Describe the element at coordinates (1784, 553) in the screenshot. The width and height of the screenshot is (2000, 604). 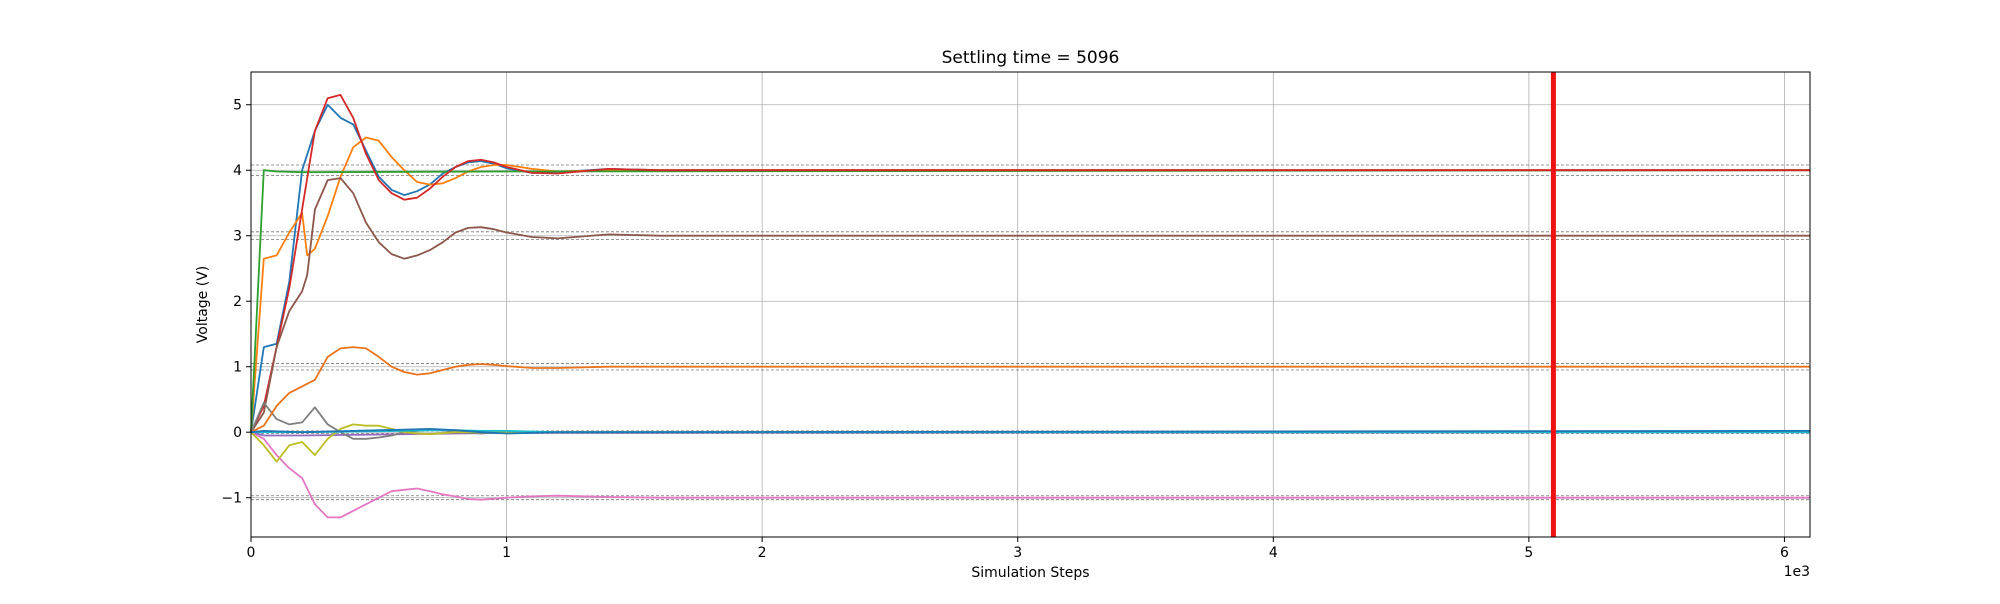
I see `x-tick-label: 6` at that location.